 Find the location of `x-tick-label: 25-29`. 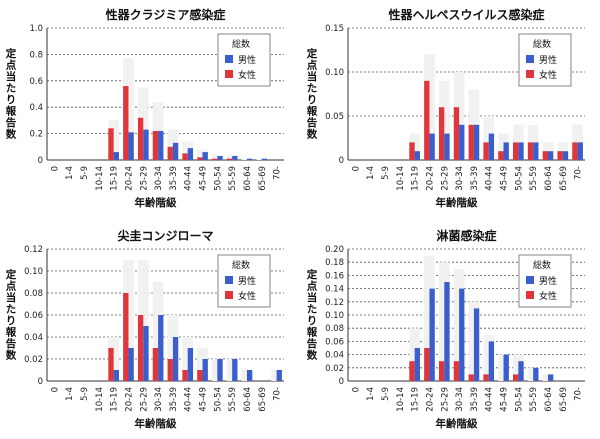

x-tick-label: 25-29 is located at coordinates (144, 399).